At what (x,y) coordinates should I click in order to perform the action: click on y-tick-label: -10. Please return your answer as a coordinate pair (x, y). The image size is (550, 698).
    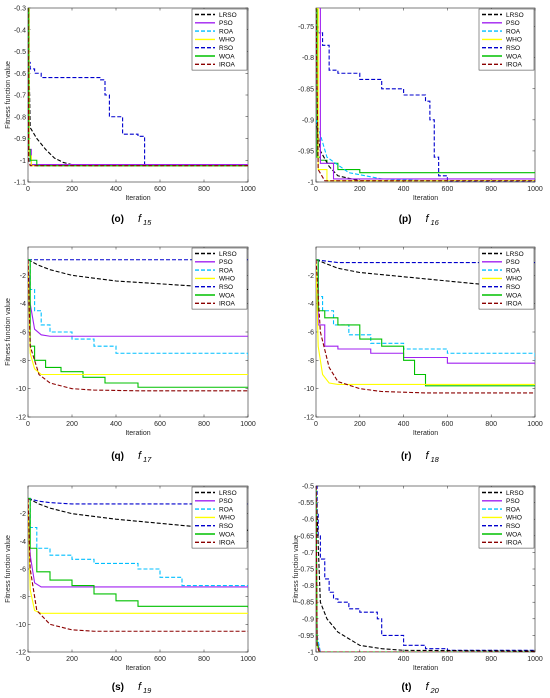
    Looking at the image, I should click on (309, 389).